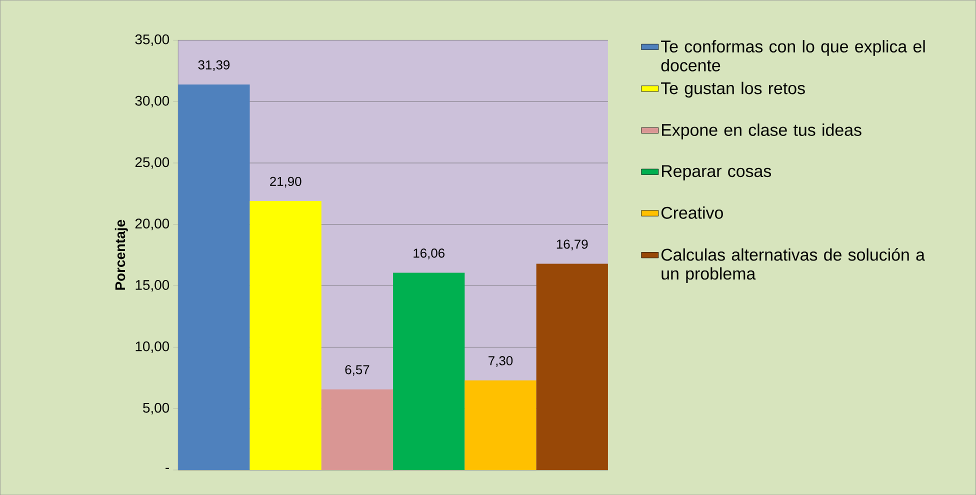 The image size is (976, 495). Describe the element at coordinates (692, 212) in the screenshot. I see `legend-label: Creativo` at that location.